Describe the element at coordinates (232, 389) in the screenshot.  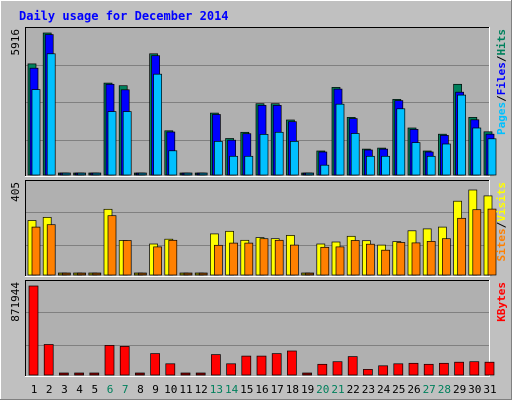
I see `x-tick-day-14: 14` at that location.